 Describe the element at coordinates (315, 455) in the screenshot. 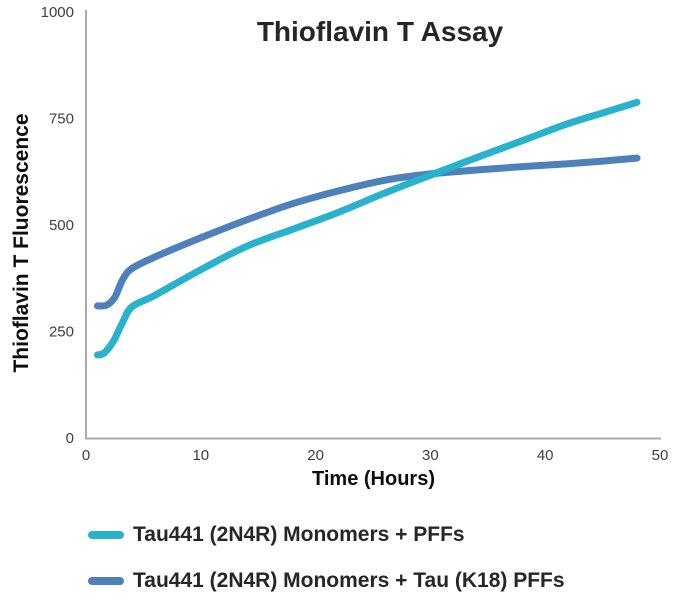

I see `x-tick-label: 20` at that location.